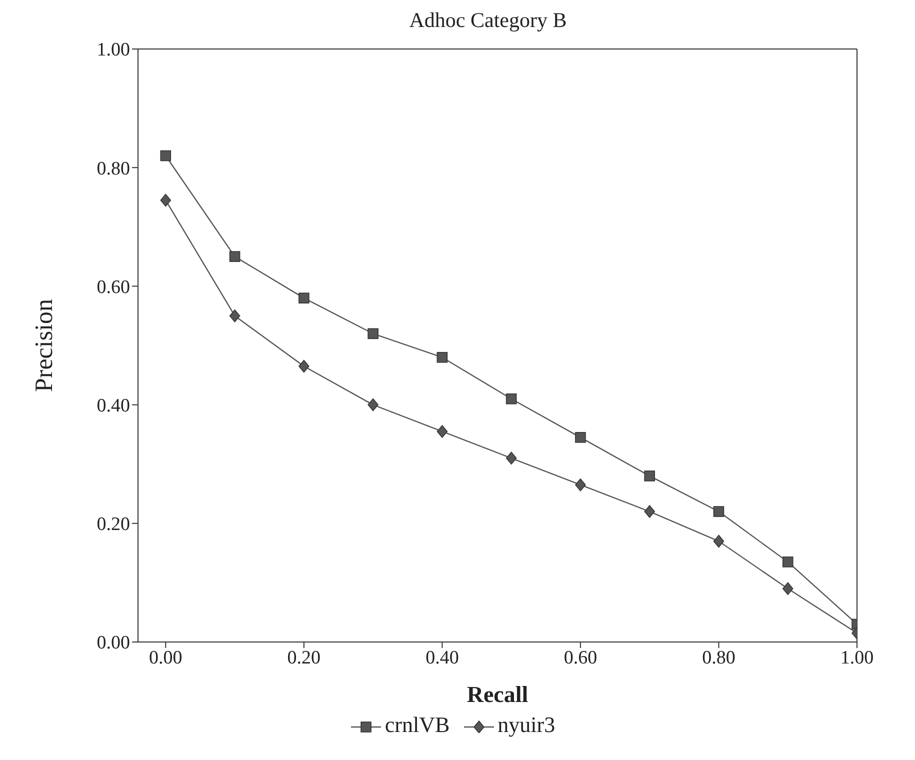  What do you see at coordinates (165, 657) in the screenshot?
I see `x-tick-label: 0.00` at bounding box center [165, 657].